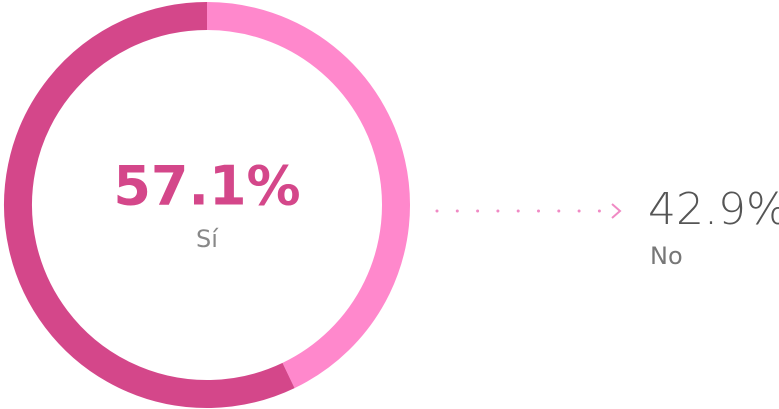  Describe the element at coordinates (616, 211) in the screenshot. I see `arrow` at that location.